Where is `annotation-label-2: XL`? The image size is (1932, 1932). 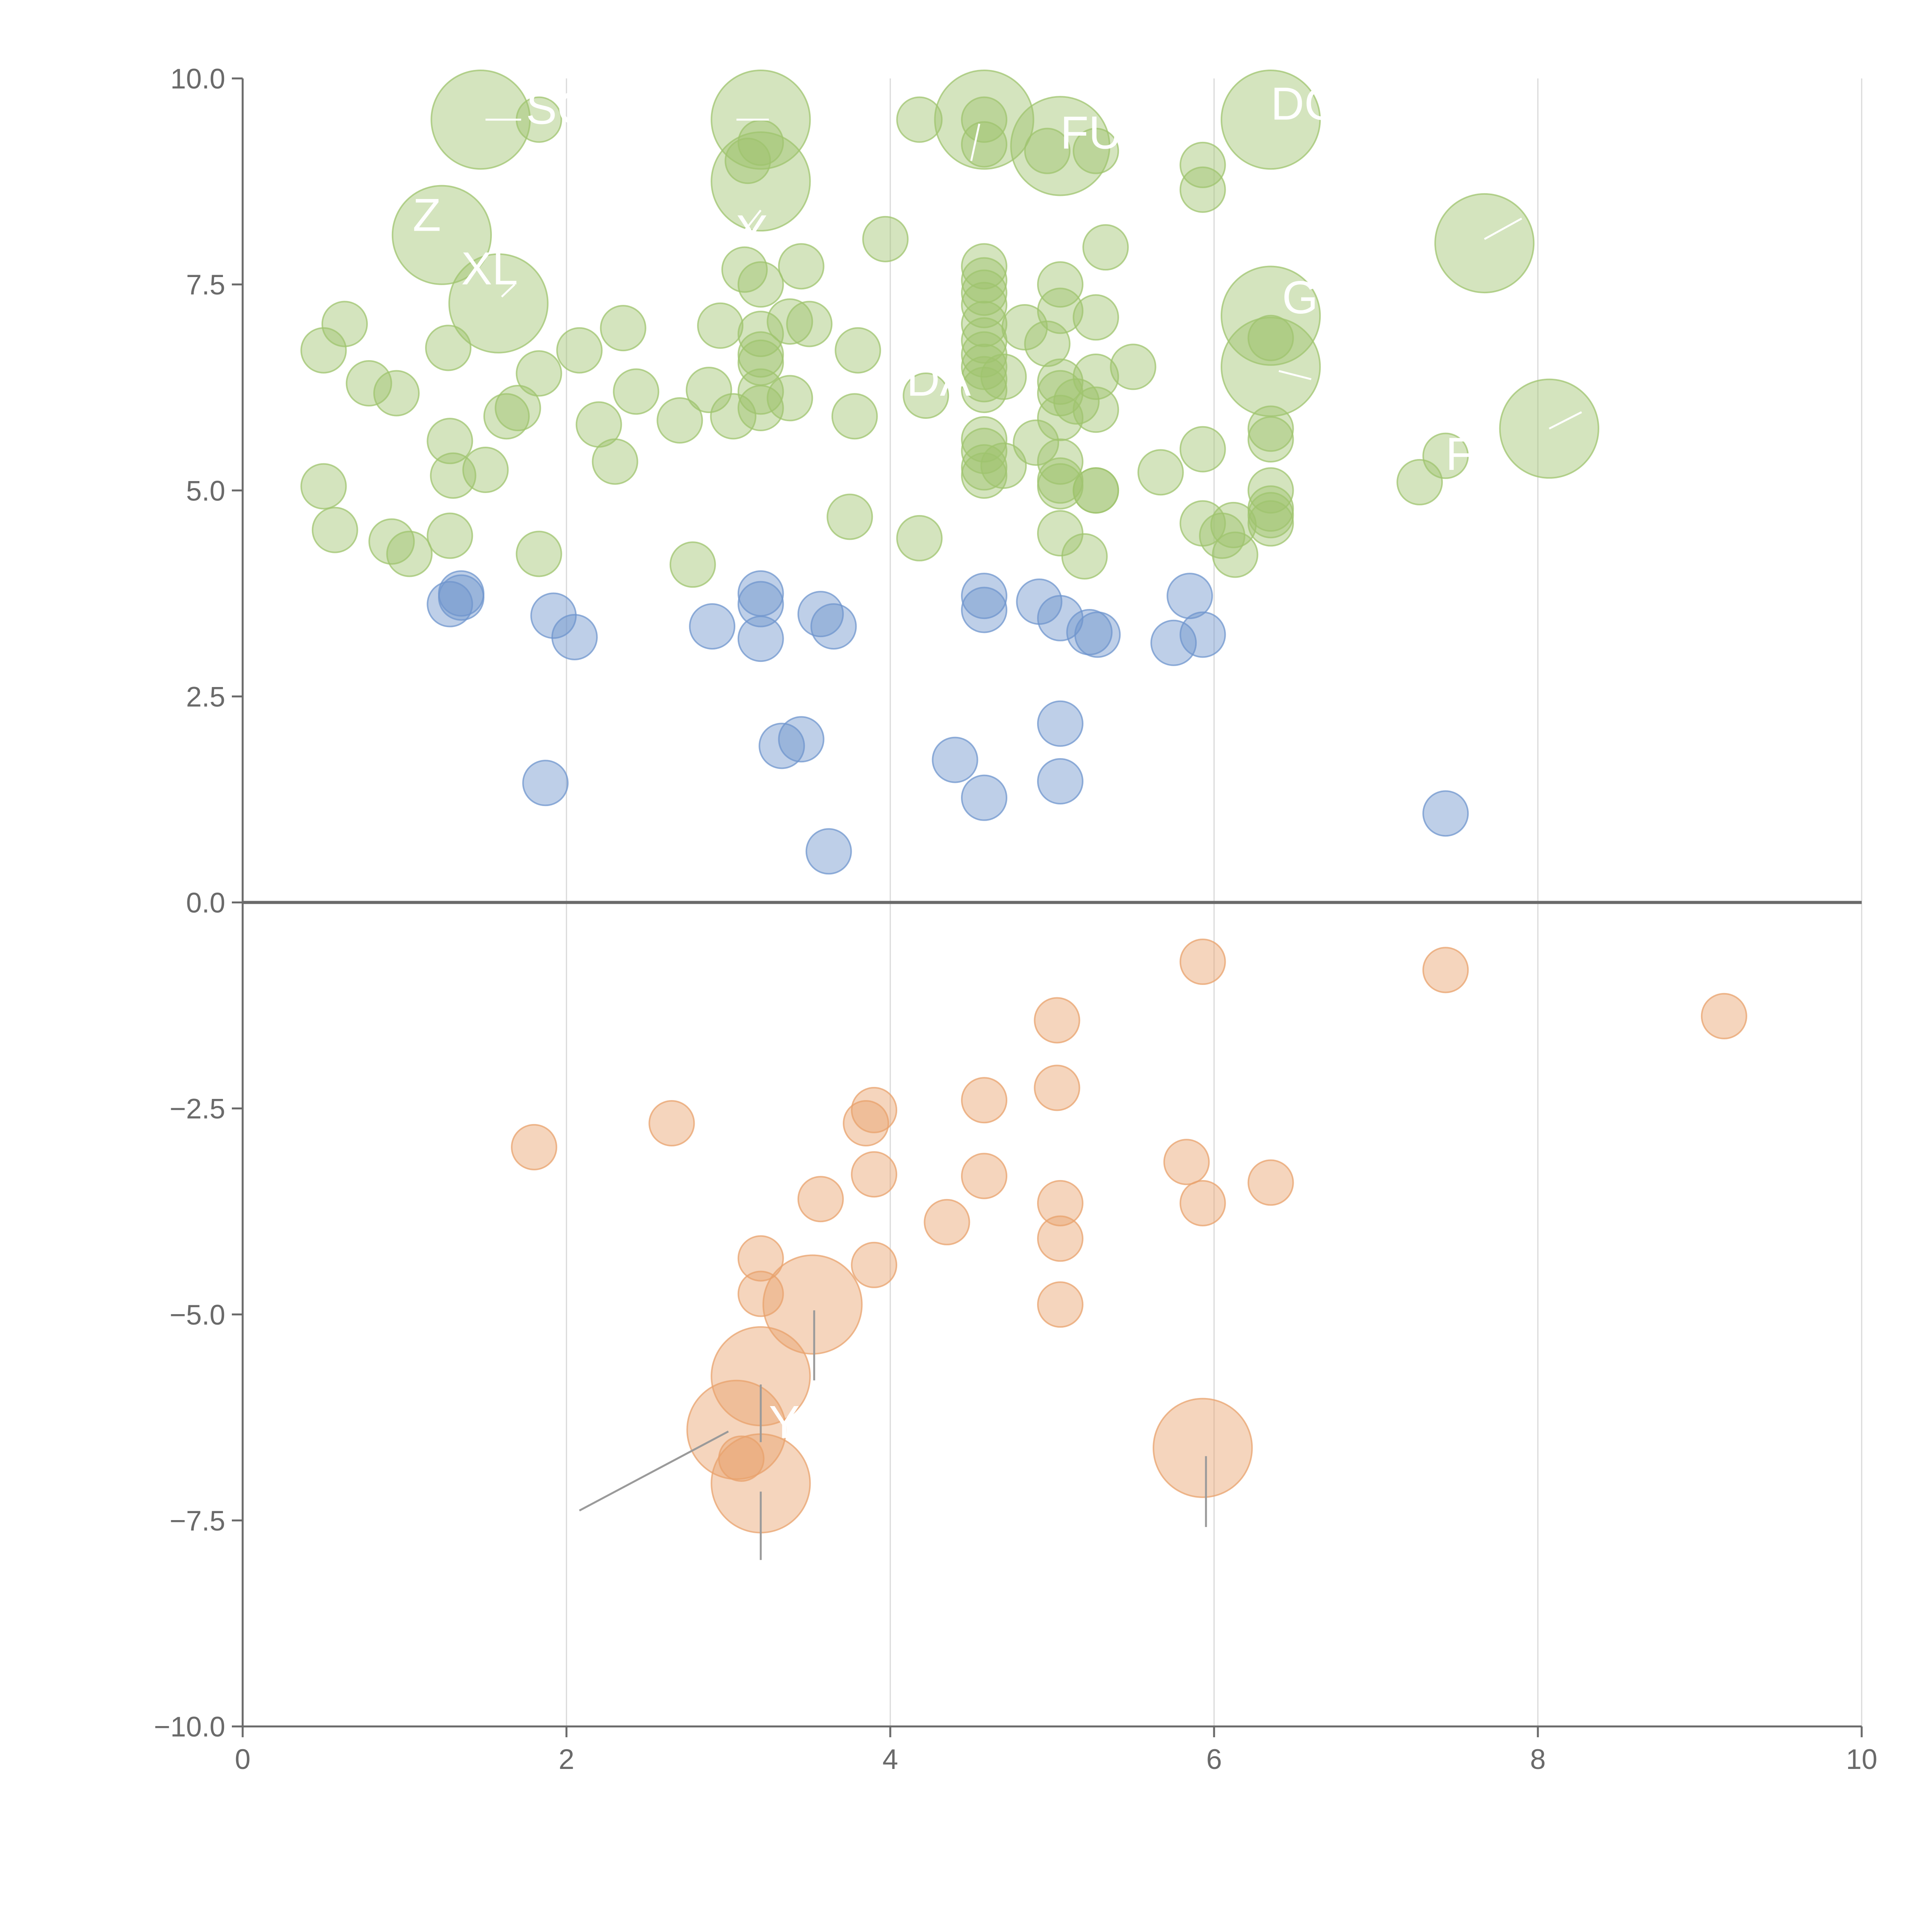
annotation-label-2: XL is located at coordinates (489, 268).